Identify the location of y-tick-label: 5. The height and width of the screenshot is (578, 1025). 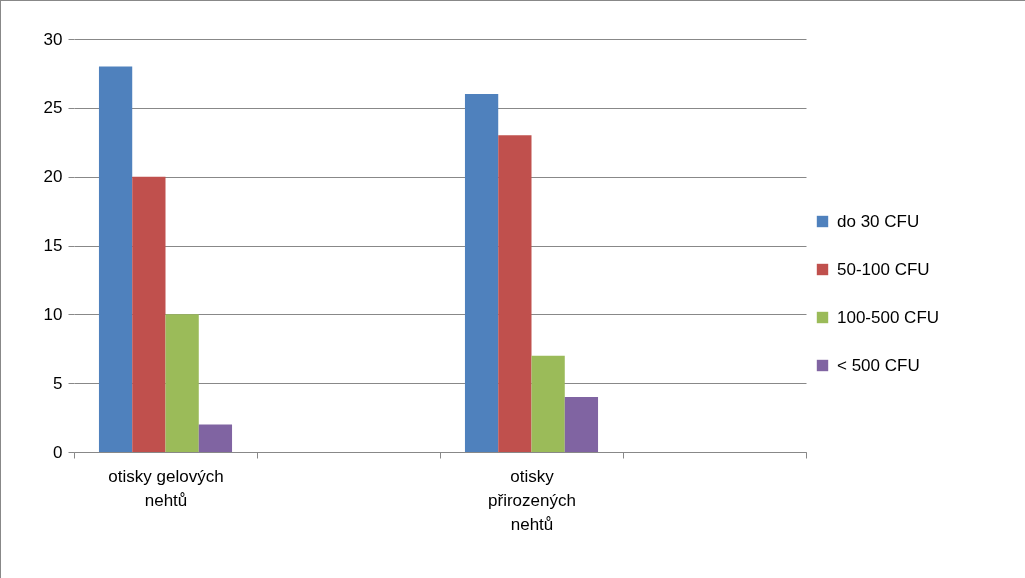
(58, 383).